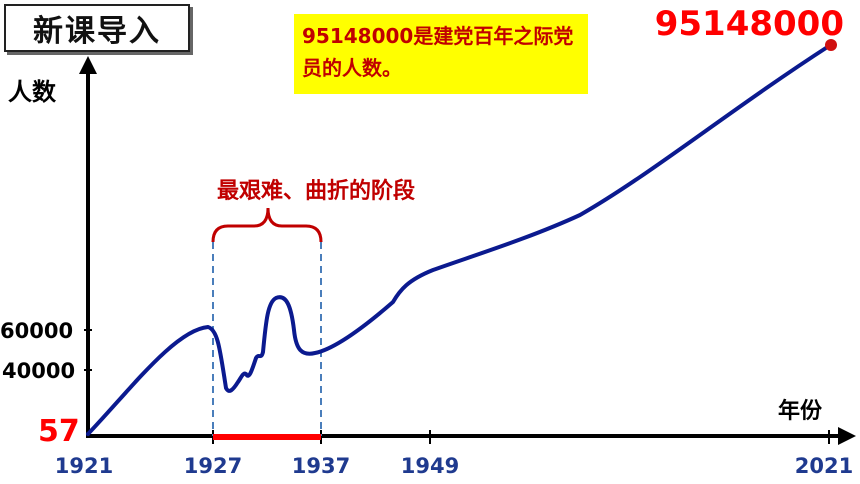  What do you see at coordinates (32, 92) in the screenshot?
I see `y-axis-label: 人数` at bounding box center [32, 92].